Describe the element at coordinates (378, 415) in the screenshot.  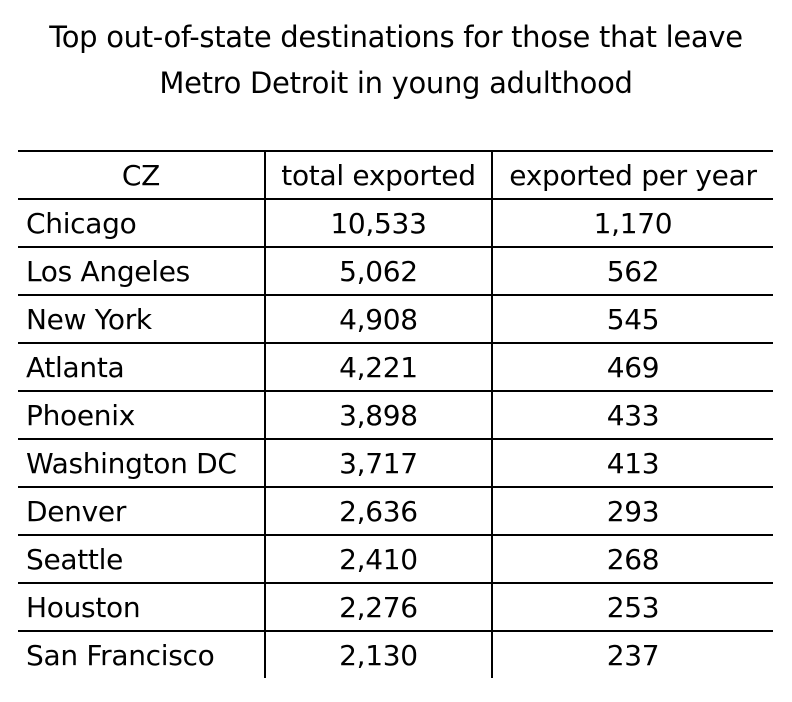
I see `cell-total-exported: 3,898` at that location.